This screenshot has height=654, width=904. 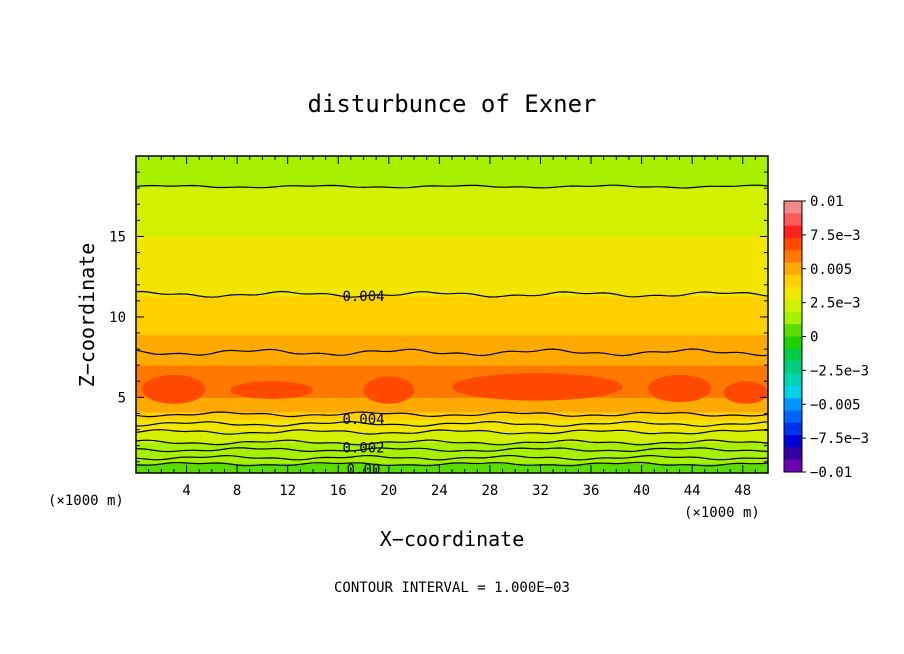 I want to click on x-tick-label: 36, so click(x=591, y=491).